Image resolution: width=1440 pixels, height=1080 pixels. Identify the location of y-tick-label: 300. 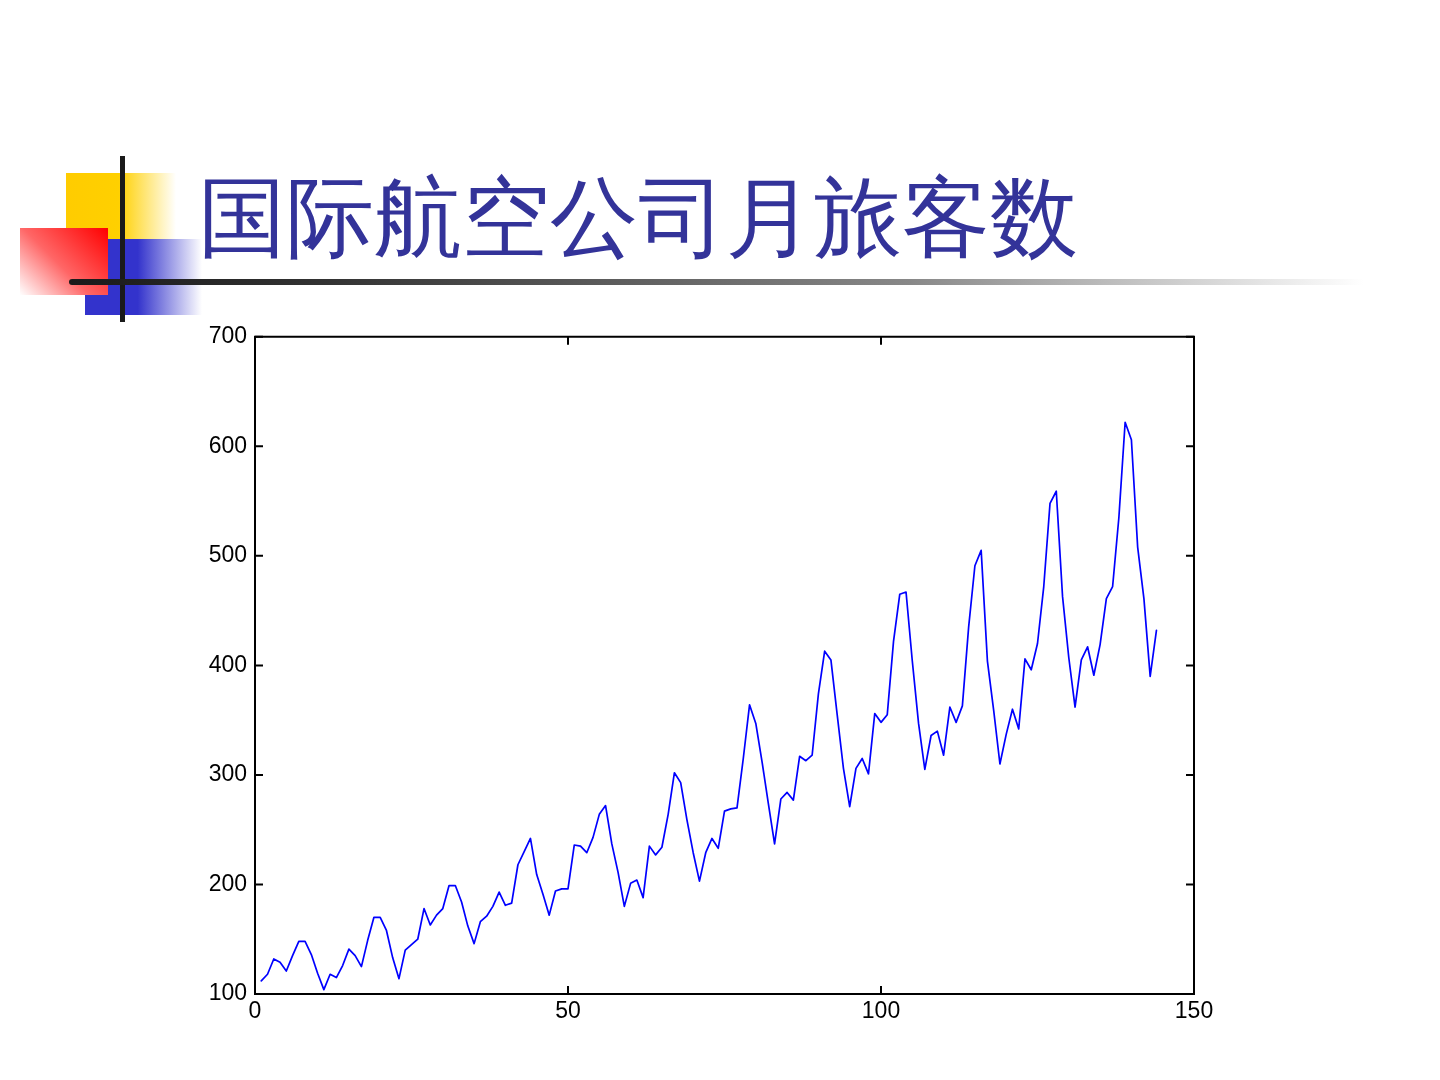
(227, 773).